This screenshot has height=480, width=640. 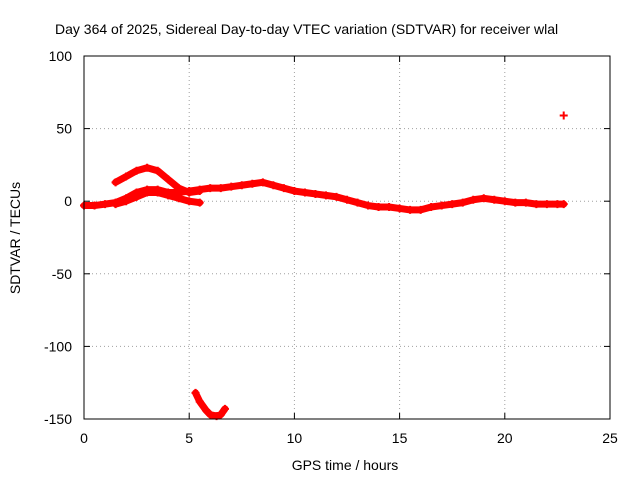 I want to click on x-axis-label: GPS time / hours, so click(x=345, y=465).